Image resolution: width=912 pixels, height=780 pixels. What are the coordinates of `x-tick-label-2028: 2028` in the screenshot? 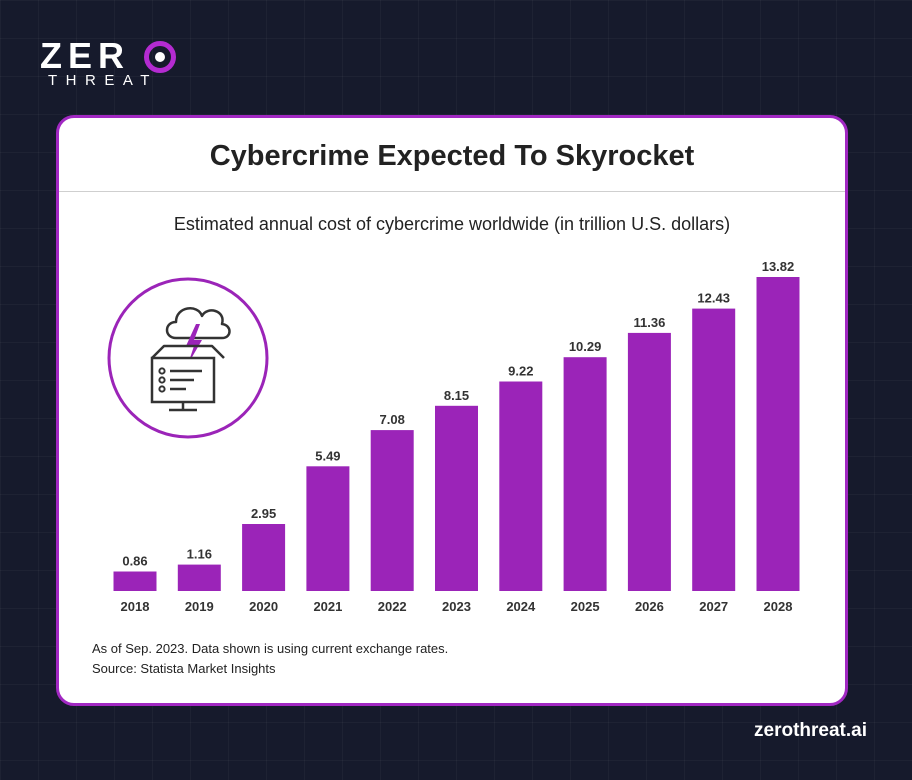 It's located at (778, 606).